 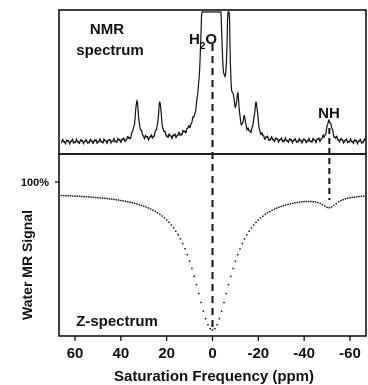 What do you see at coordinates (27, 265) in the screenshot?
I see `y-axis-label: Water MR Signal` at bounding box center [27, 265].